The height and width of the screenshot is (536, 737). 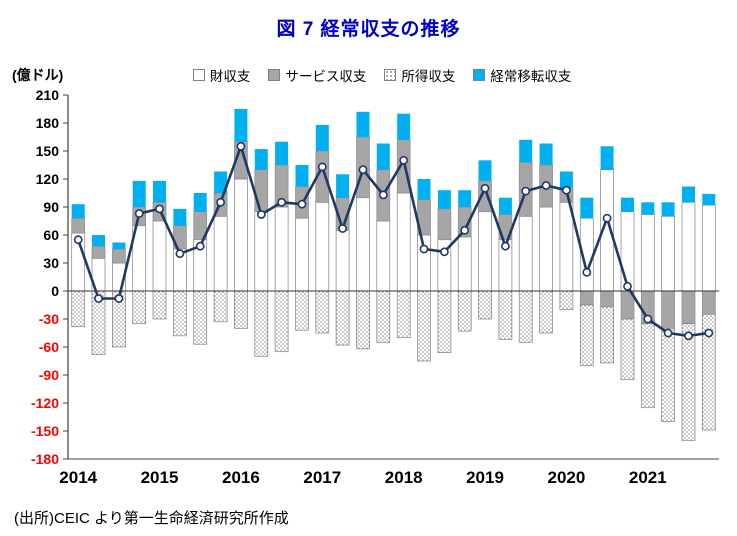 What do you see at coordinates (51, 263) in the screenshot?
I see `y-tick-label: 30` at bounding box center [51, 263].